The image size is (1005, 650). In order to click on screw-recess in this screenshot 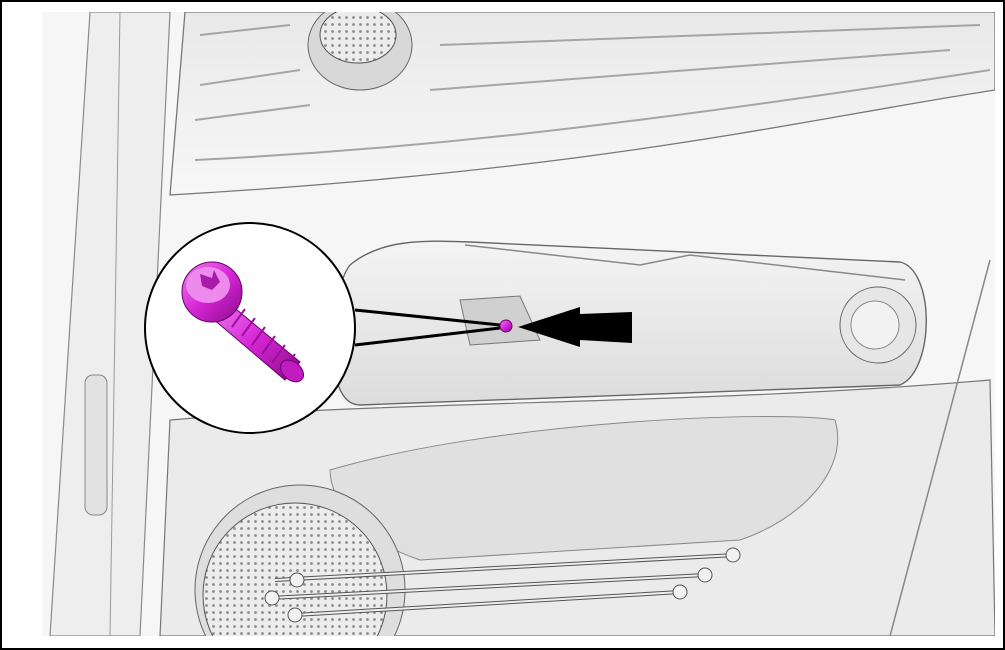, I will do `click(500, 320)`.